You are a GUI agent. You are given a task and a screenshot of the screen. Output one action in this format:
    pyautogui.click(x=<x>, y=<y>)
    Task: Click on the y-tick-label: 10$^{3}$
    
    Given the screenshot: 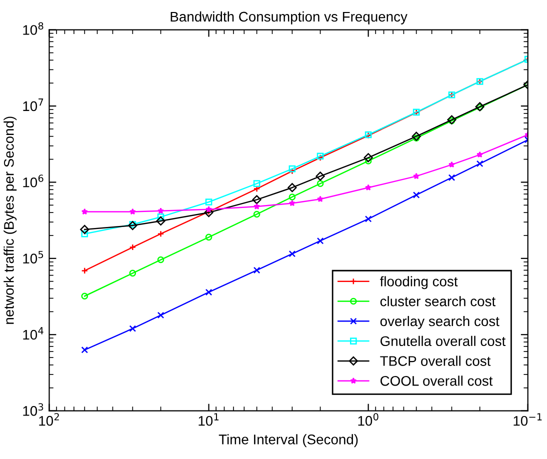 What is the action you would take?
    pyautogui.click(x=33, y=409)
    